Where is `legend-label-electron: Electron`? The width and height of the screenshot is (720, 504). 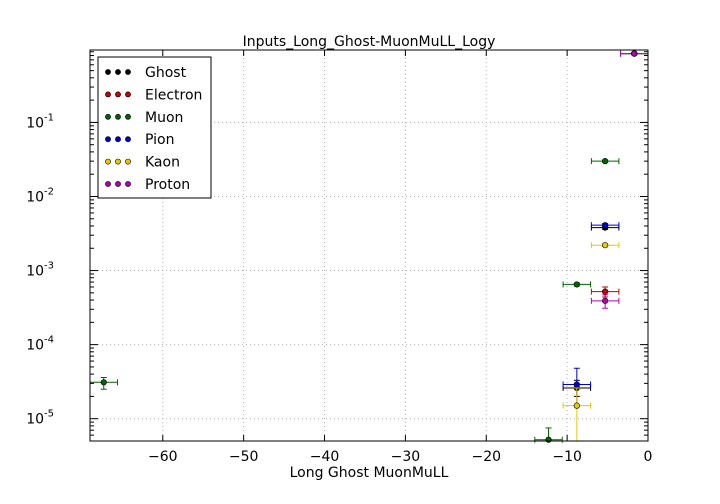 legend-label-electron: Electron is located at coordinates (173, 95).